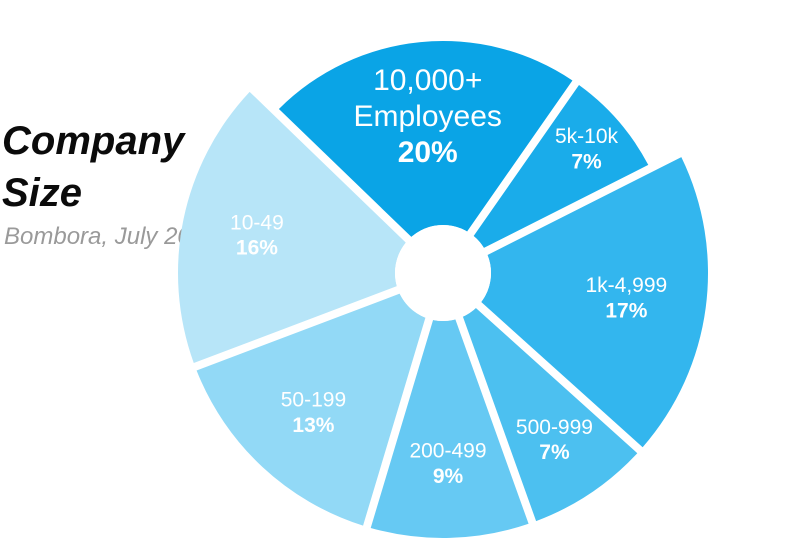  What do you see at coordinates (427, 80) in the screenshot?
I see `pie-slice-label: 10,000+` at bounding box center [427, 80].